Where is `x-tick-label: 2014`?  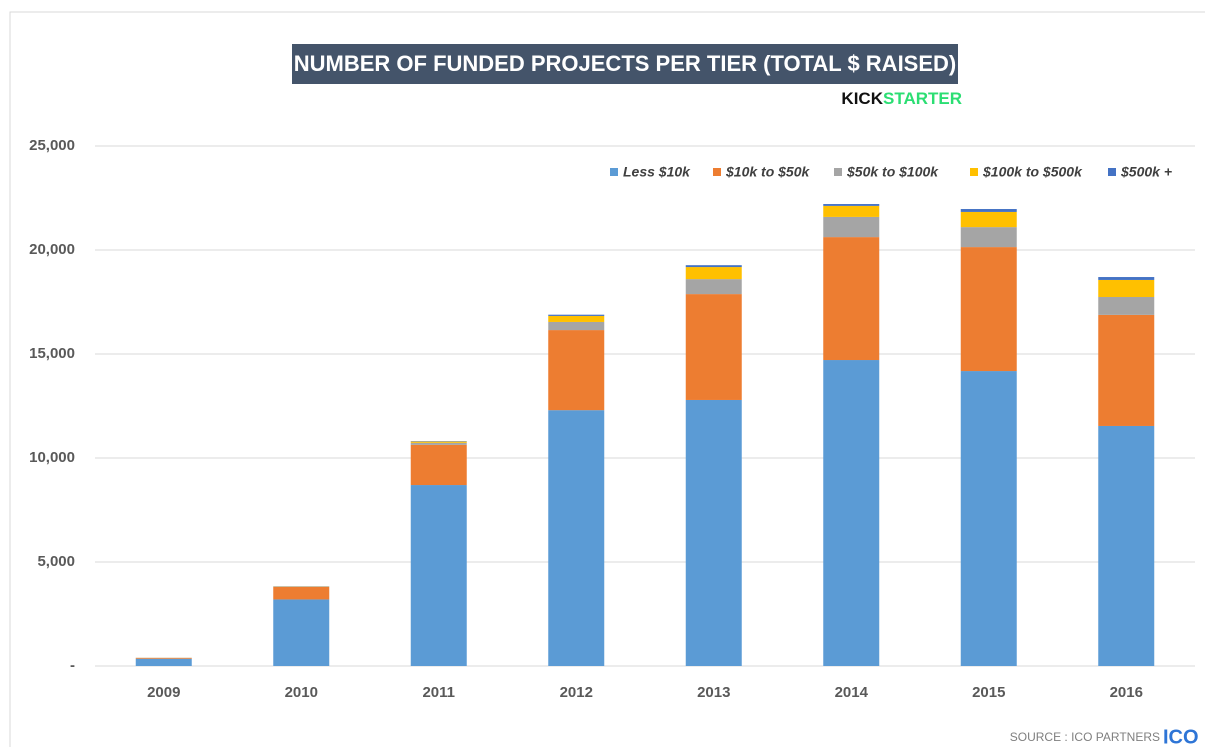
x-tick-label: 2014 is located at coordinates (852, 692).